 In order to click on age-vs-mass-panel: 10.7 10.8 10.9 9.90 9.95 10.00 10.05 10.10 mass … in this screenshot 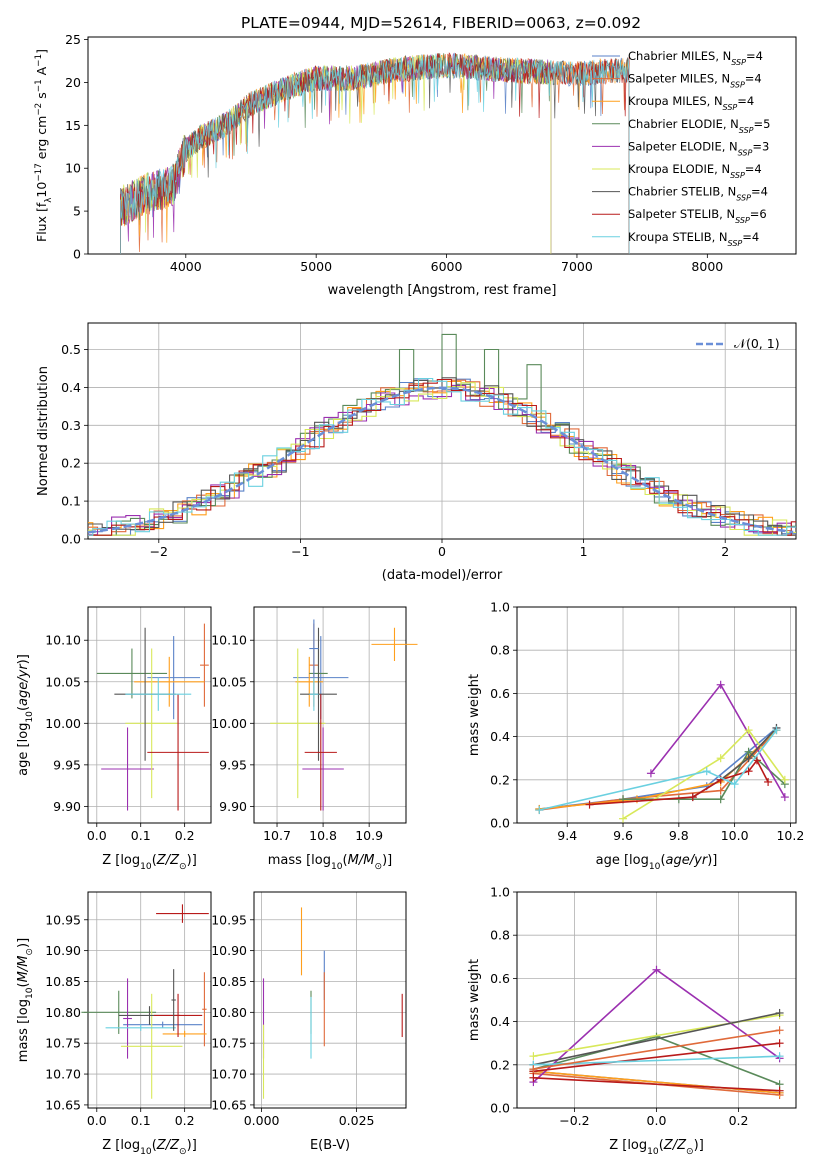, I will do `click(314, 739)`.